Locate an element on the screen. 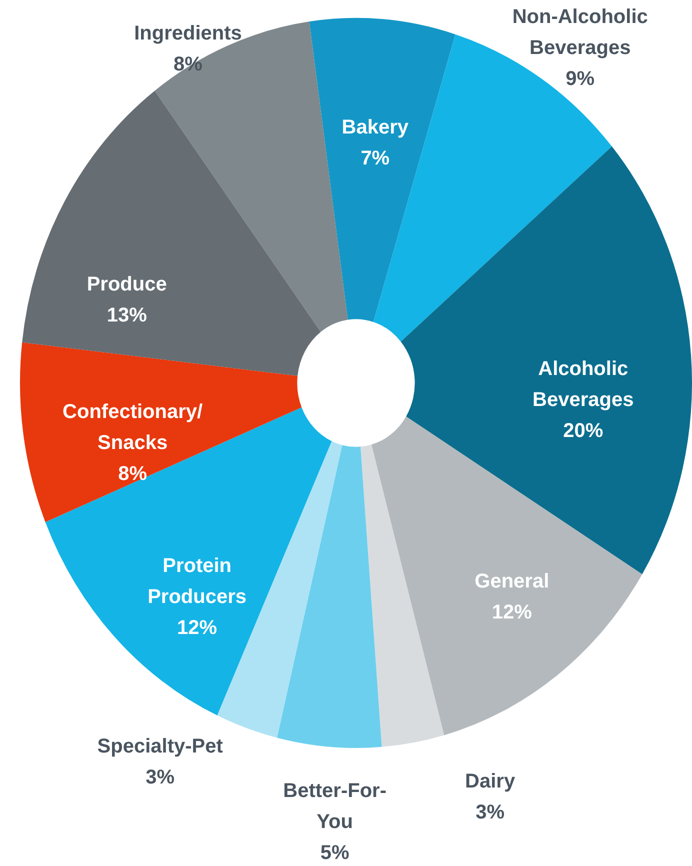 This screenshot has width=692, height=866. slice-label: Confectionary/Snacks is located at coordinates (133, 427).